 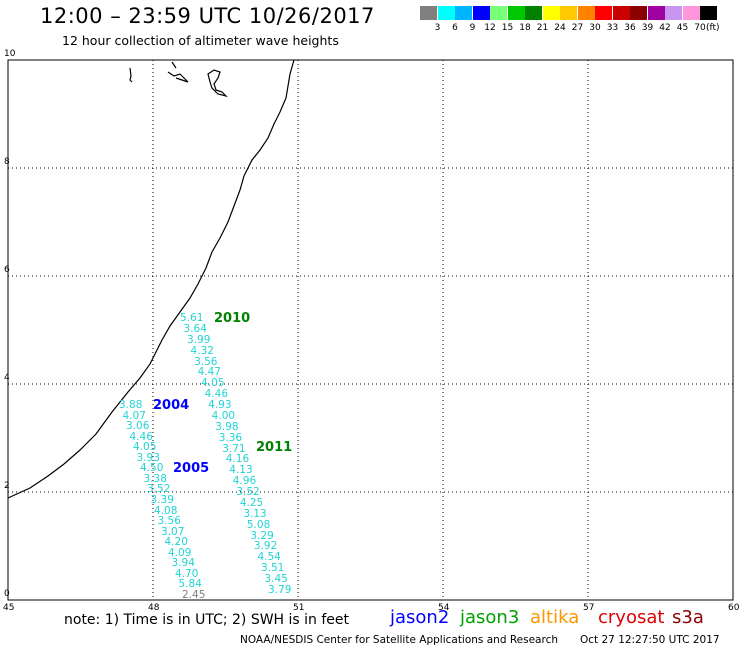 What do you see at coordinates (7, 594) in the screenshot?
I see `latitude-label: 0` at bounding box center [7, 594].